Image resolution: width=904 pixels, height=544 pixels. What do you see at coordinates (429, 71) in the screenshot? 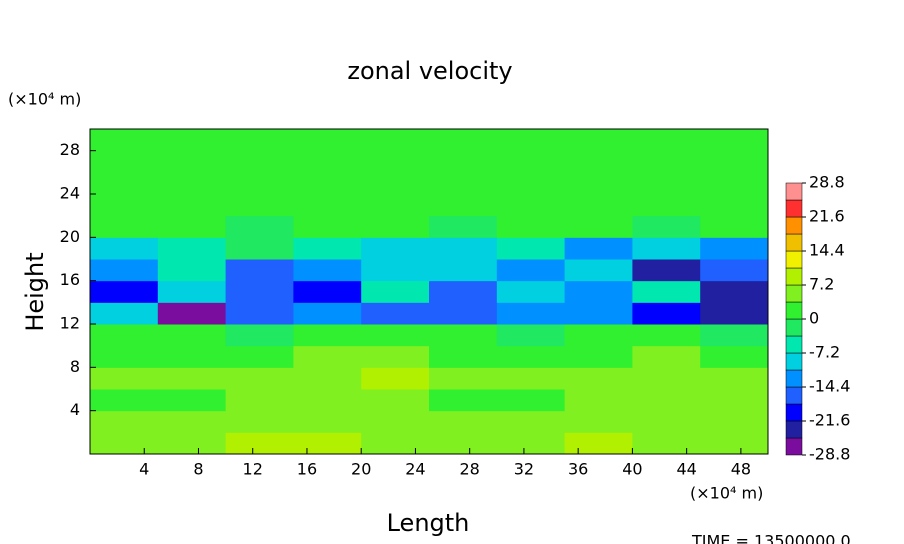
I see `chart-title: zonal velocity` at bounding box center [429, 71].